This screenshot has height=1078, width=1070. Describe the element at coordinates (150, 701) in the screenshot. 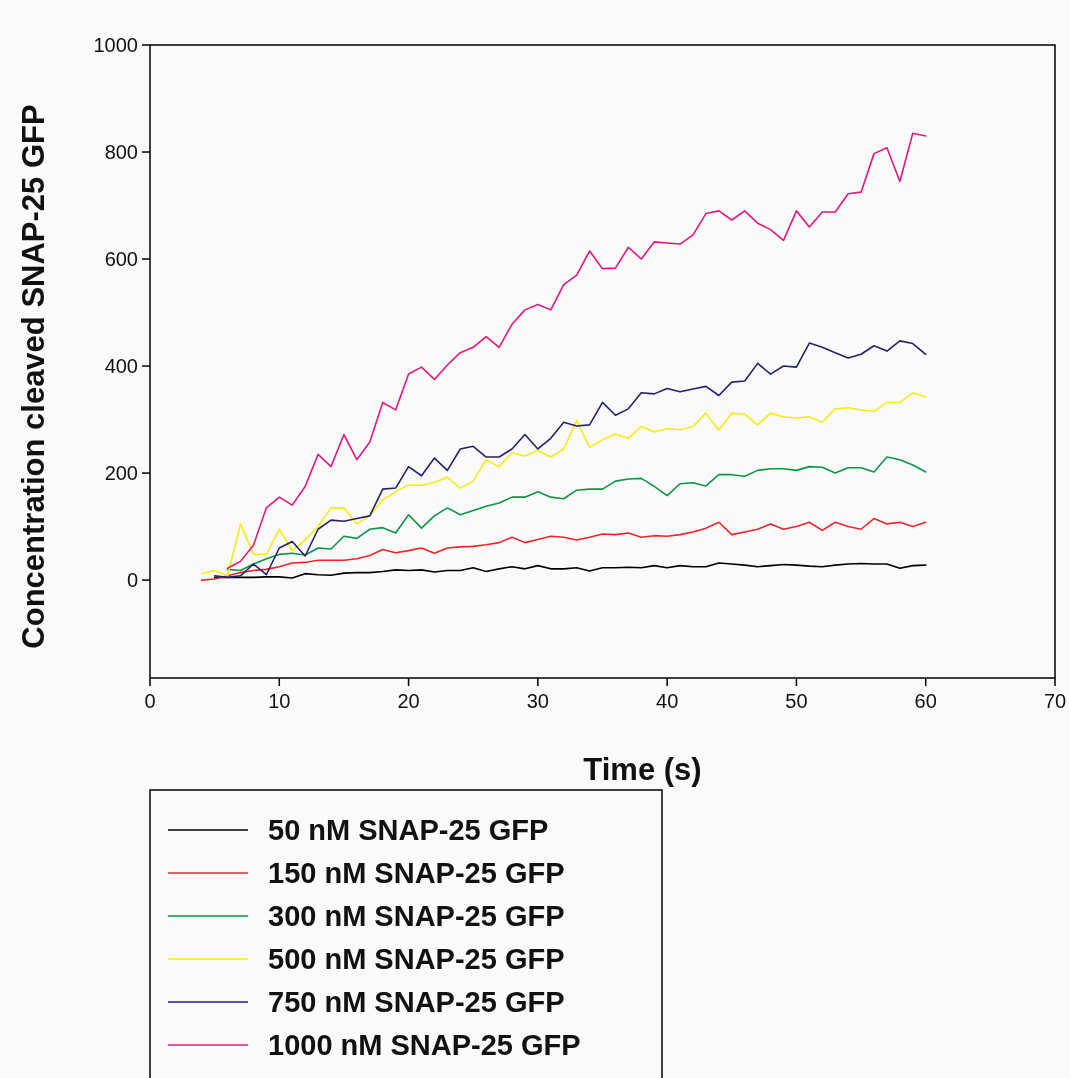

I see `x-tick-label: 0` at that location.